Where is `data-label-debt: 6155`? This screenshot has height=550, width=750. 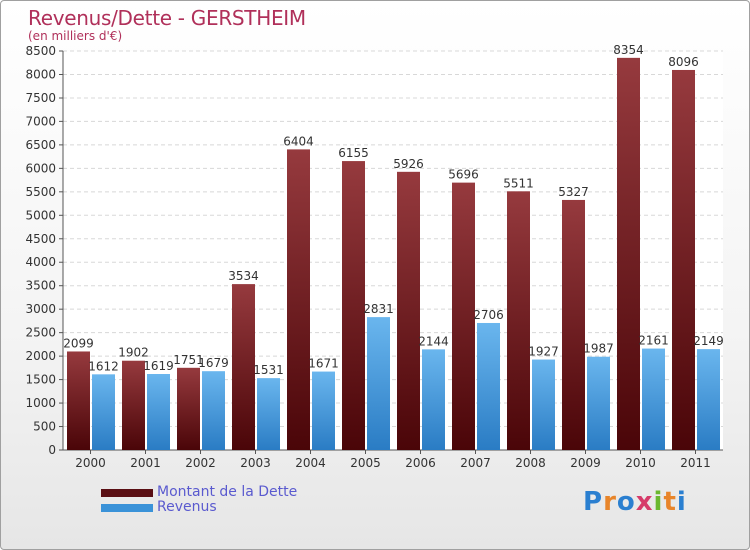
data-label-debt: 6155 is located at coordinates (353, 153).